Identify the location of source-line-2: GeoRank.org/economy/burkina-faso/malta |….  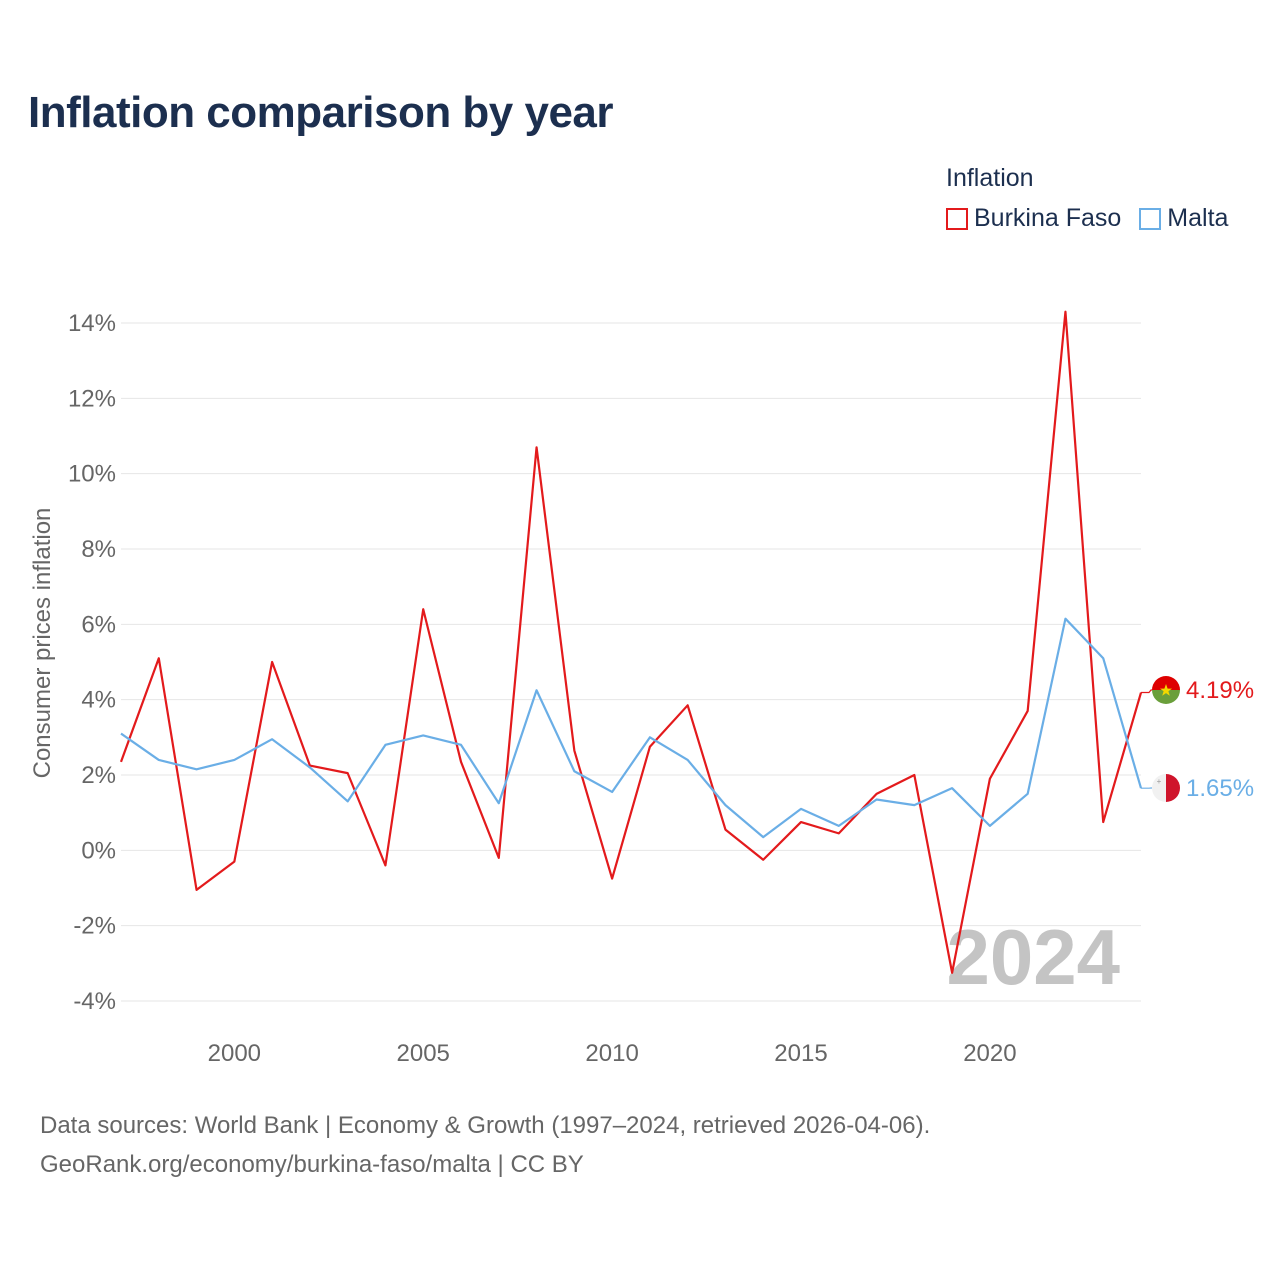
(312, 1164).